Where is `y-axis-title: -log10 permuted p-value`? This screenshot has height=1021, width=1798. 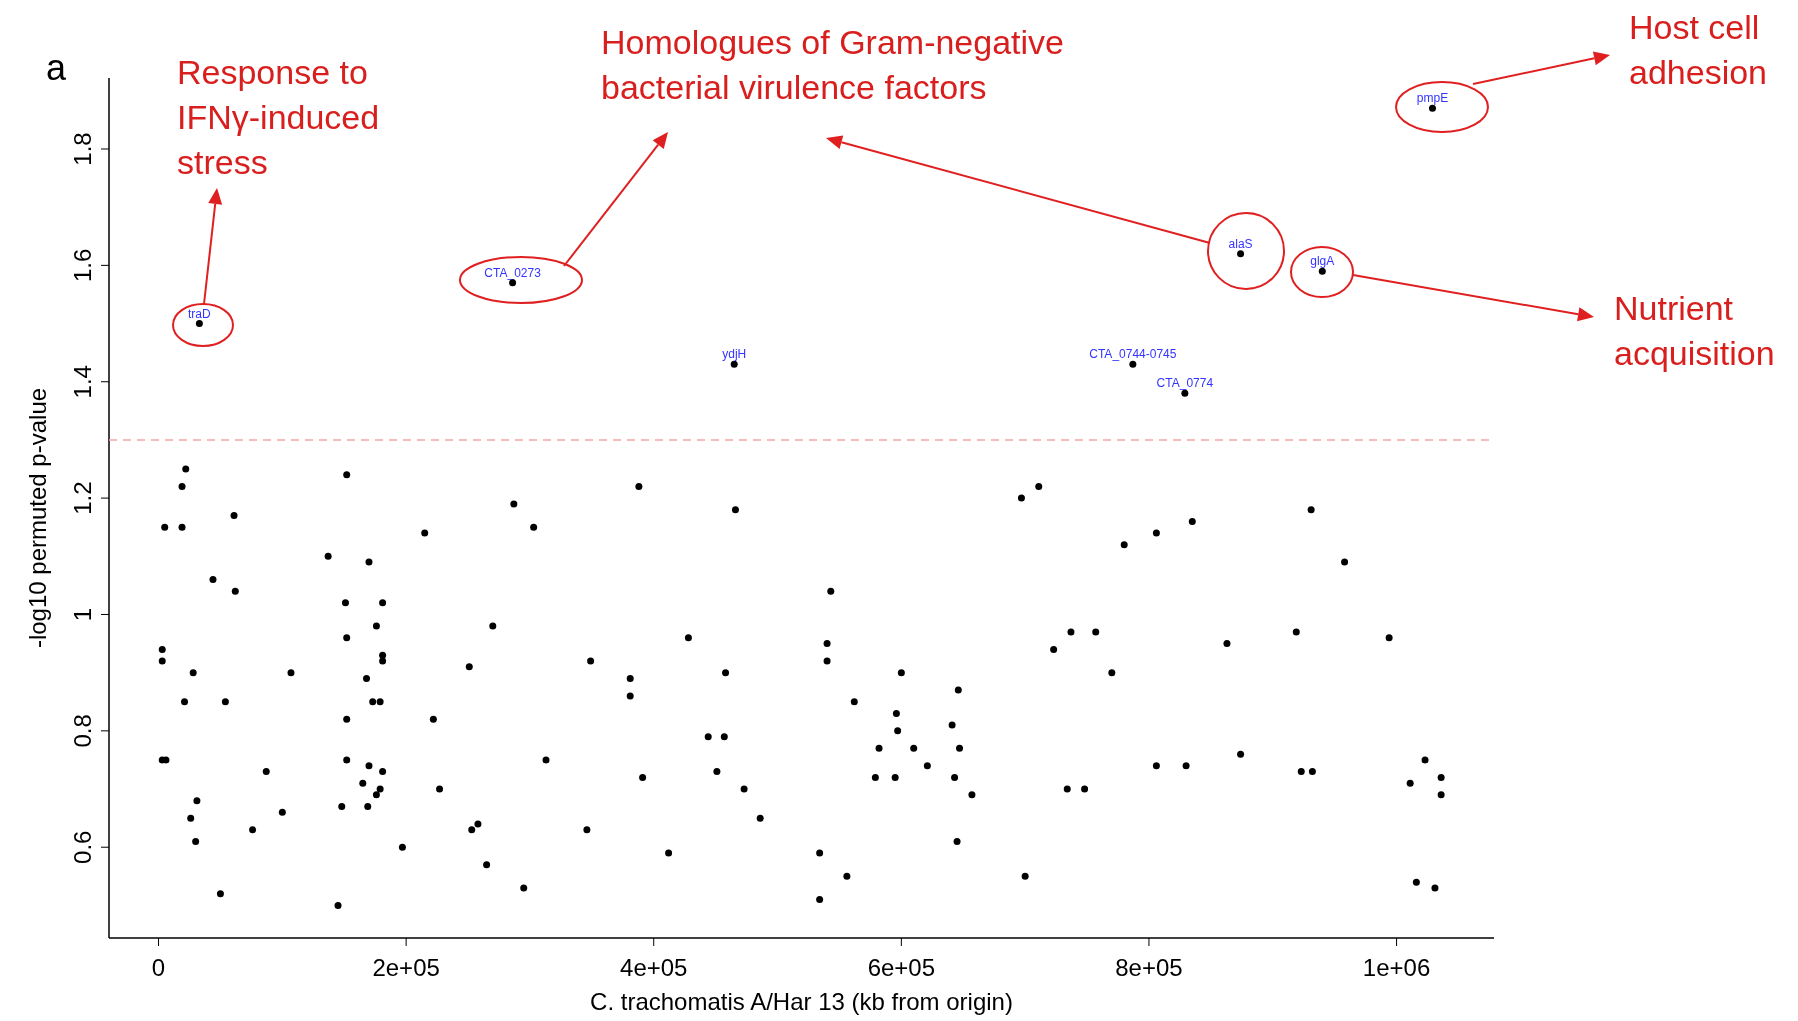
y-axis-title: -log10 permuted p-value is located at coordinates (37, 518).